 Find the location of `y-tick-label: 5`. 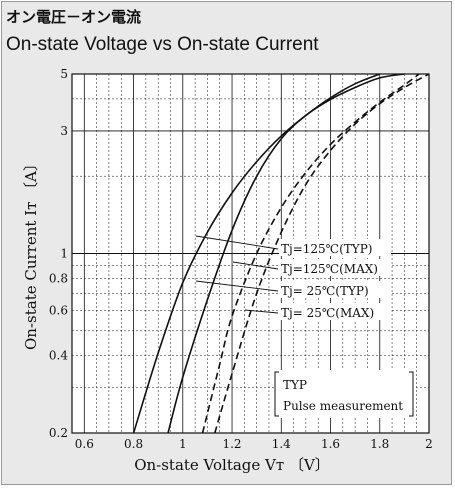

y-tick-label: 5 is located at coordinates (64, 74).